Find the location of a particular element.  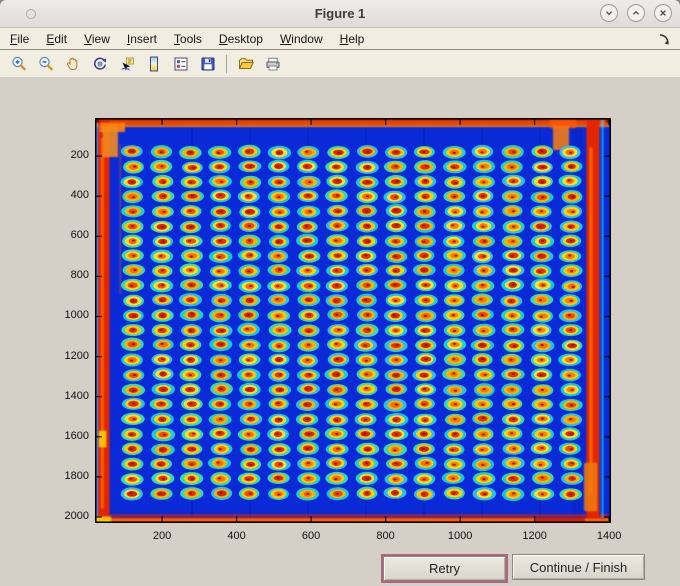

x-tick-label: 800 is located at coordinates (385, 536).